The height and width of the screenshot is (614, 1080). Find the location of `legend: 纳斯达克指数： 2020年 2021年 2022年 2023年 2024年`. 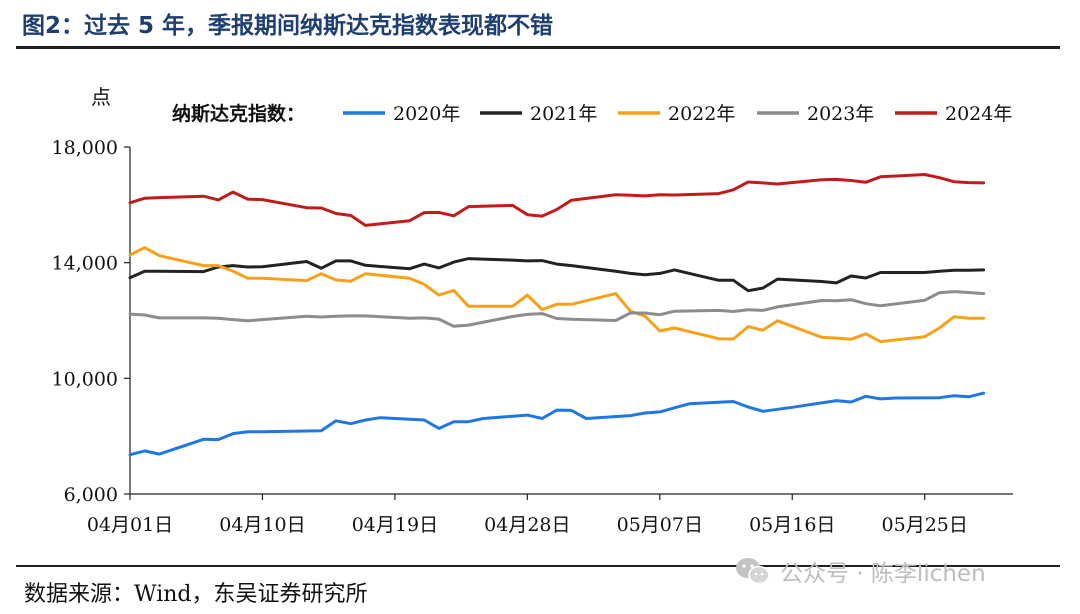

legend: 纳斯达克指数： 2020年 2021年 2022年 2023年 2024年 is located at coordinates (592, 113).